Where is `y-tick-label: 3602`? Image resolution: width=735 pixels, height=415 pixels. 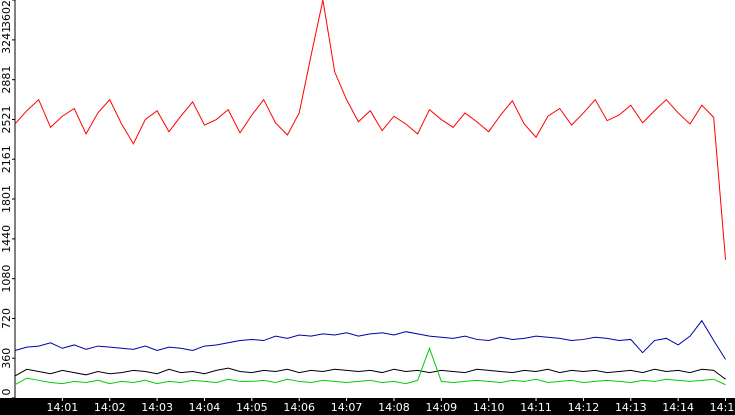 y-tick-label: 3602 is located at coordinates (6, 14).